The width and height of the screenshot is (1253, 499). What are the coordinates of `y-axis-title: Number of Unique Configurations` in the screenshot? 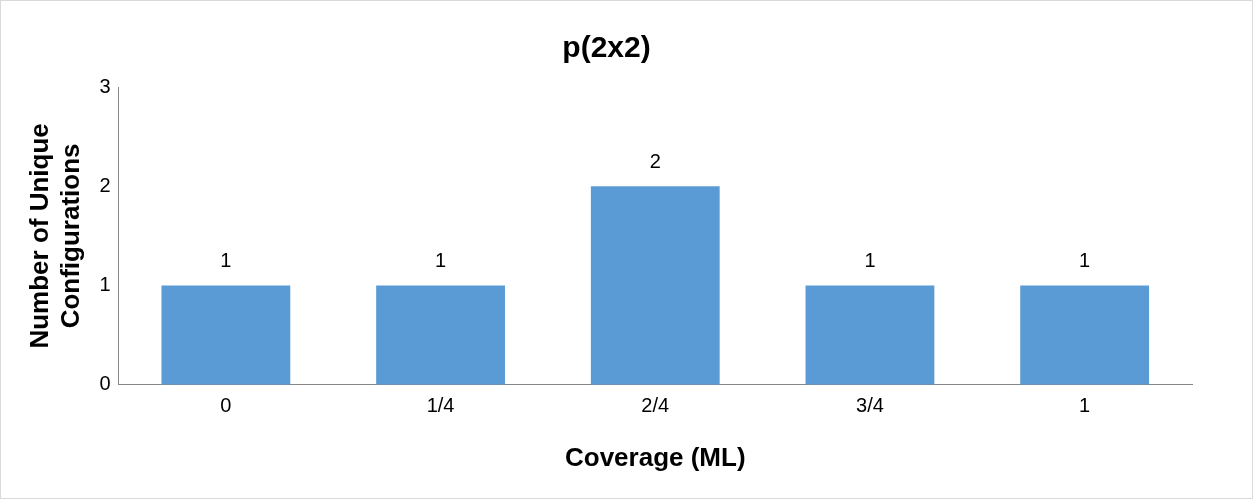 It's located at (54, 236).